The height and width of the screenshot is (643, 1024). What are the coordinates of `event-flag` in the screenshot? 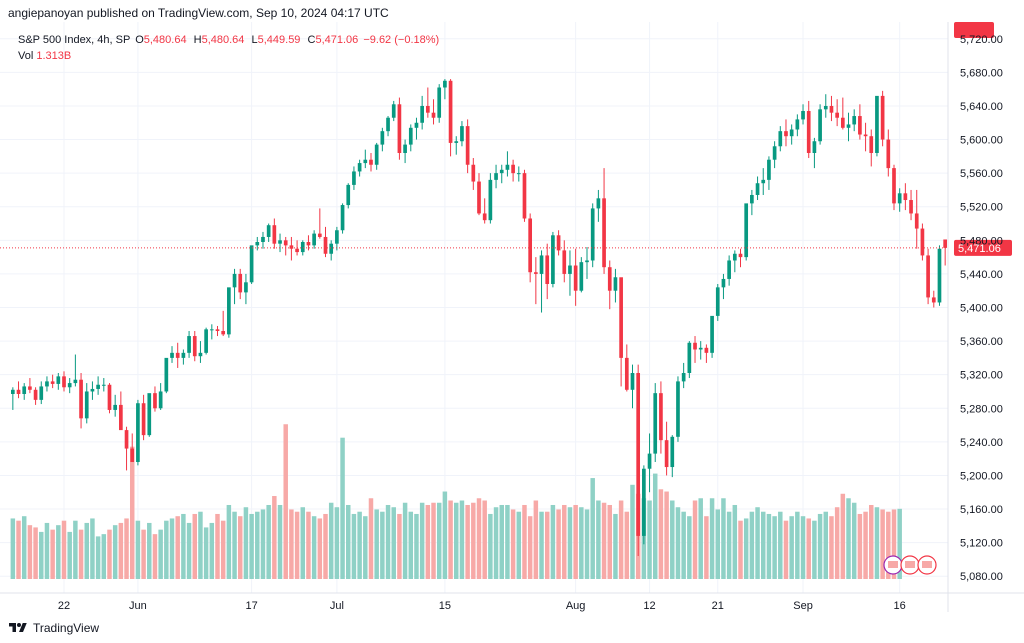 It's located at (893, 564).